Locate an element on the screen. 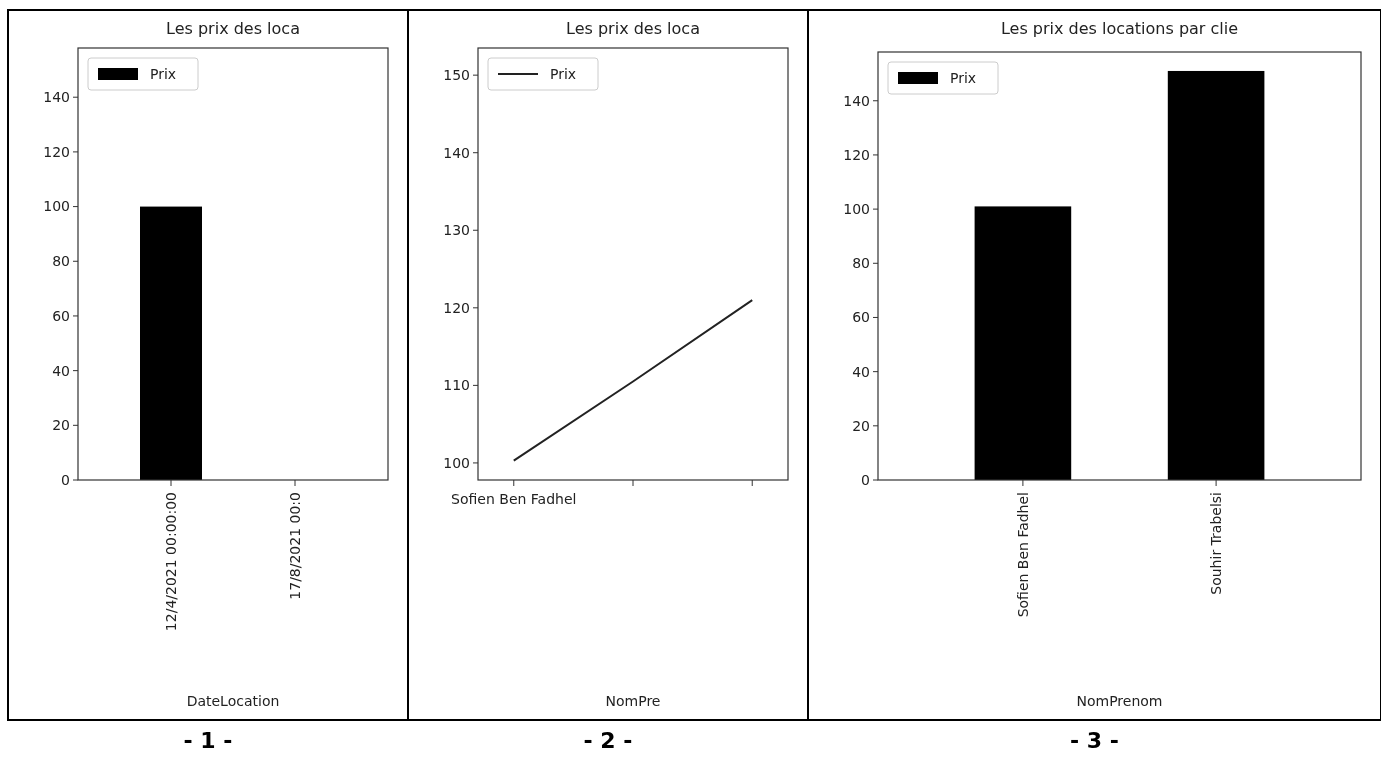 This screenshot has width=1381, height=760. x-axis-title: NomPre is located at coordinates (633, 701).